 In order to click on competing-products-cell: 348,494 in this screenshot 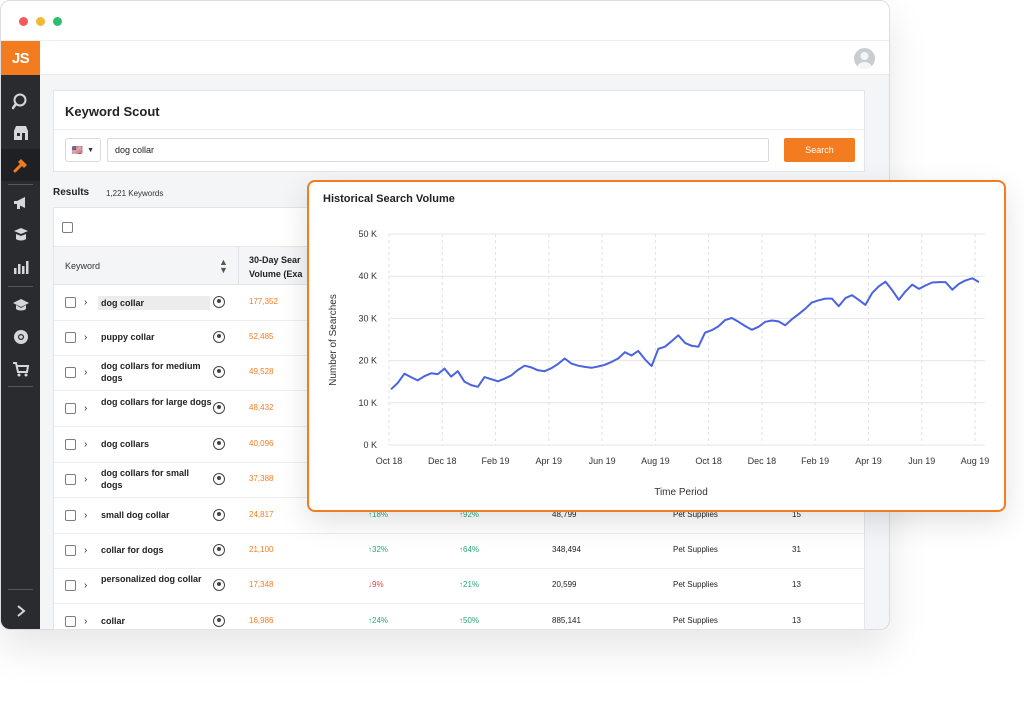, I will do `click(566, 549)`.